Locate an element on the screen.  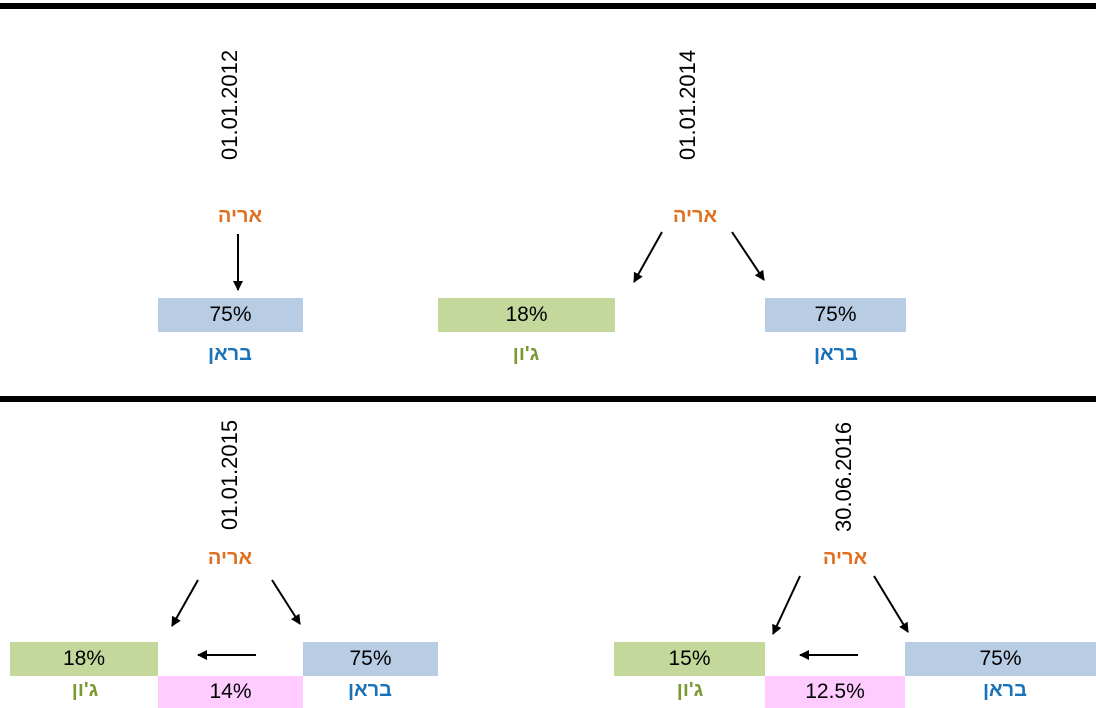
panel2-john-label: ג'ון is located at coordinates (526, 354).